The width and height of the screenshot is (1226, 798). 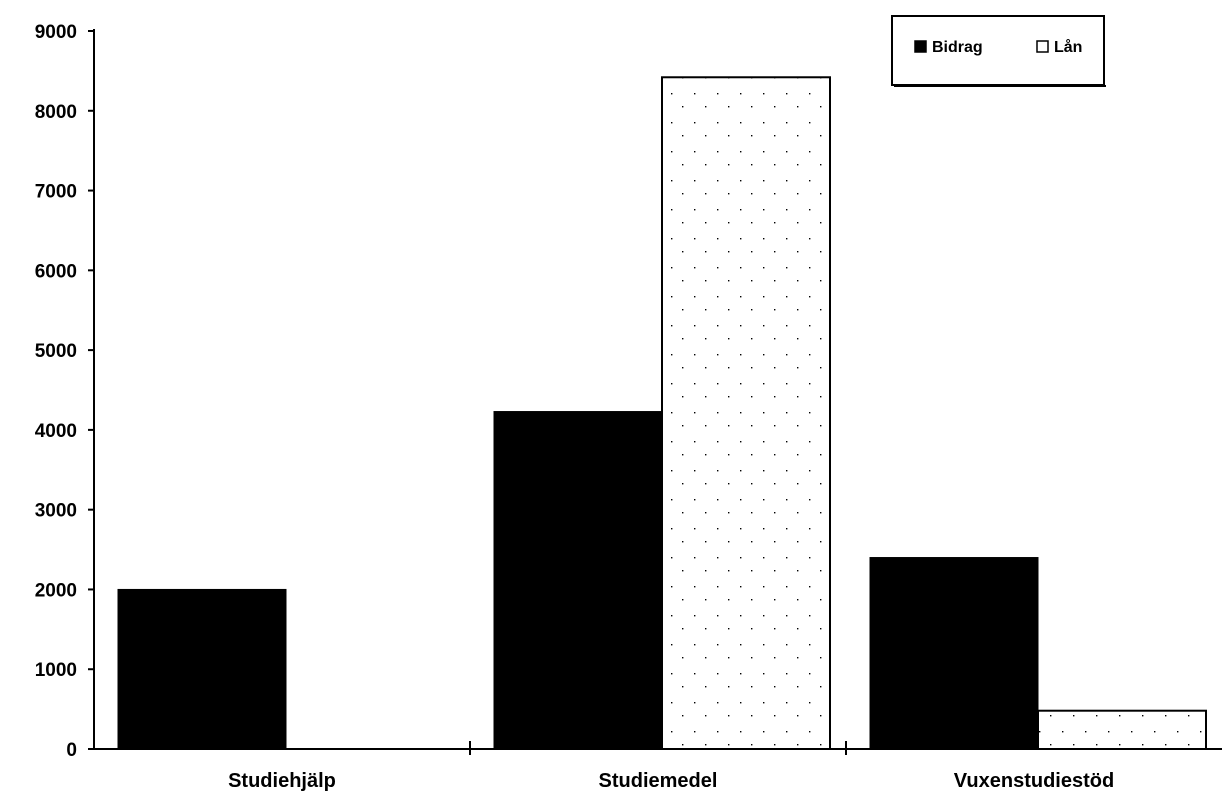 I want to click on y-tick-label: 3000, so click(x=56, y=511).